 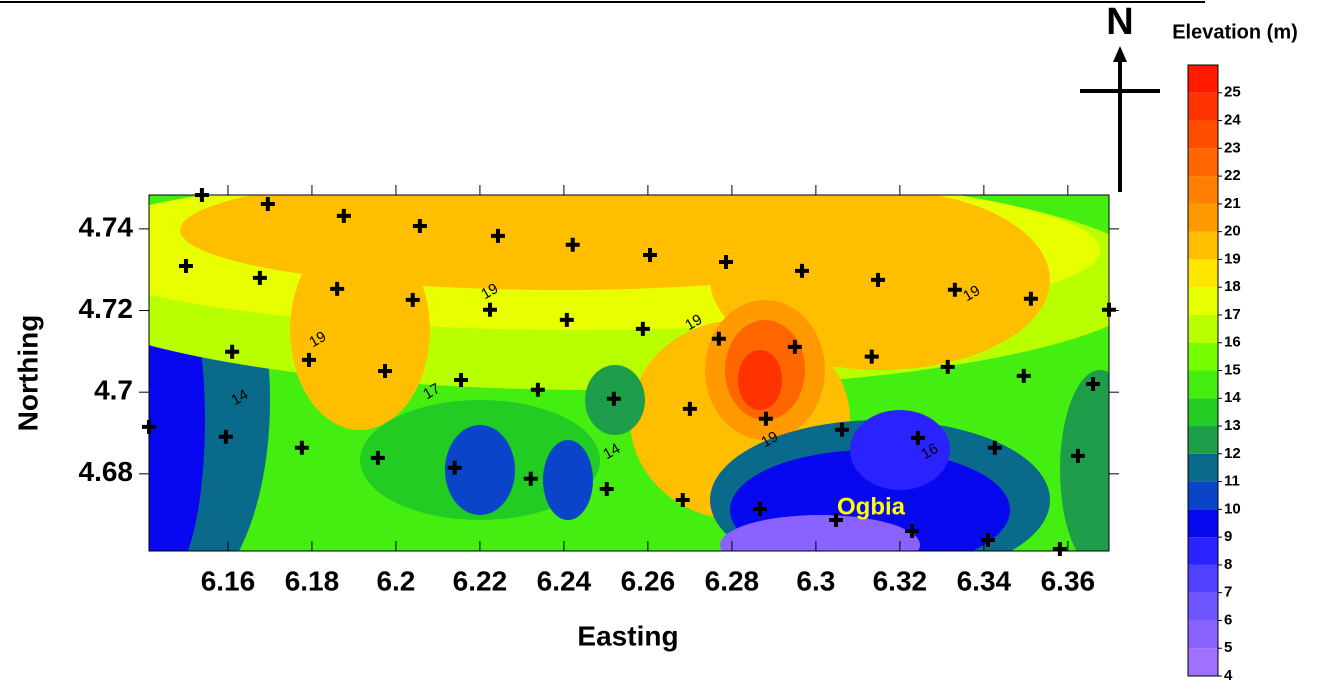 I want to click on y-tick-label: 4.74, so click(x=106, y=226).